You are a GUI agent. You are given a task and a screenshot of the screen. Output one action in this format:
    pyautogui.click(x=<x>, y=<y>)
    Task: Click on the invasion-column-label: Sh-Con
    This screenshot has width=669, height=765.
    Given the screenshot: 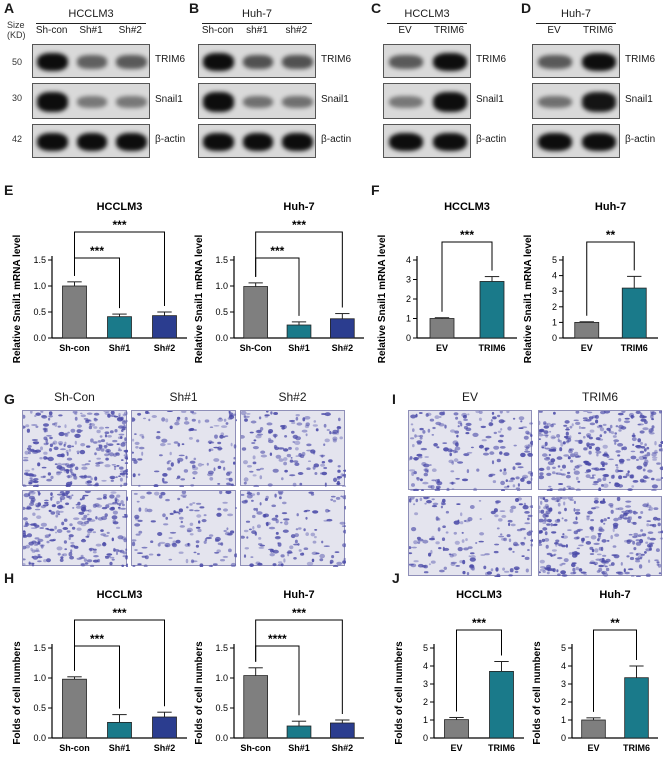 What is the action you would take?
    pyautogui.click(x=74, y=397)
    